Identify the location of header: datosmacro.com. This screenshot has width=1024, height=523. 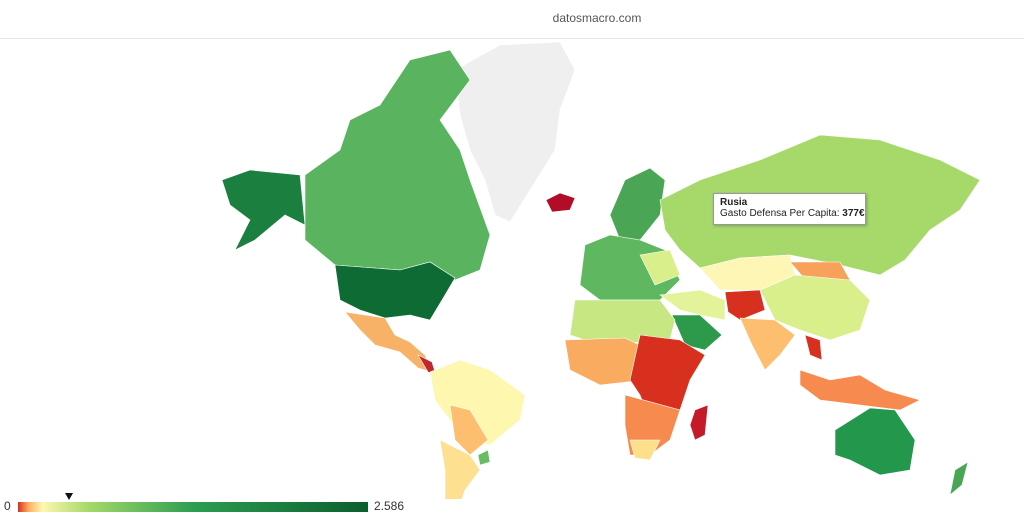
(512, 19).